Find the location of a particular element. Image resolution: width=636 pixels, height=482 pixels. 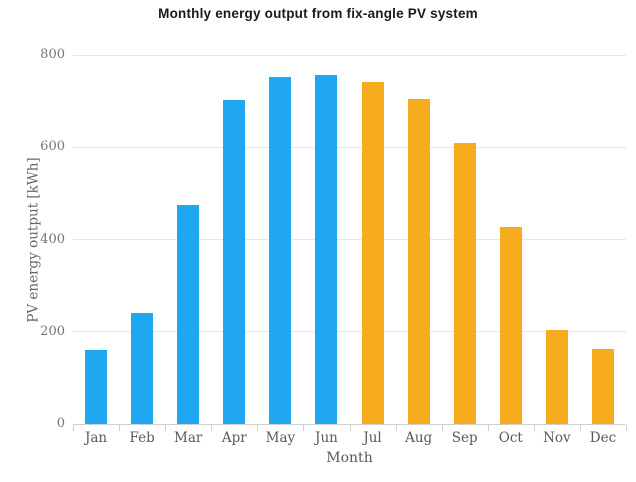

bar-oct is located at coordinates (510, 325).